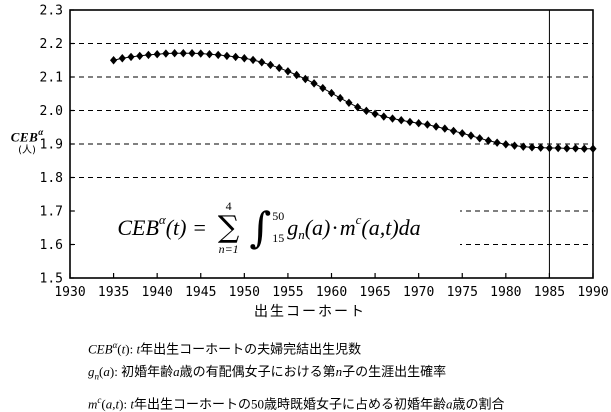 This screenshot has height=412, width=611. What do you see at coordinates (549, 292) in the screenshot?
I see `svg-text: 1985` at bounding box center [549, 292].